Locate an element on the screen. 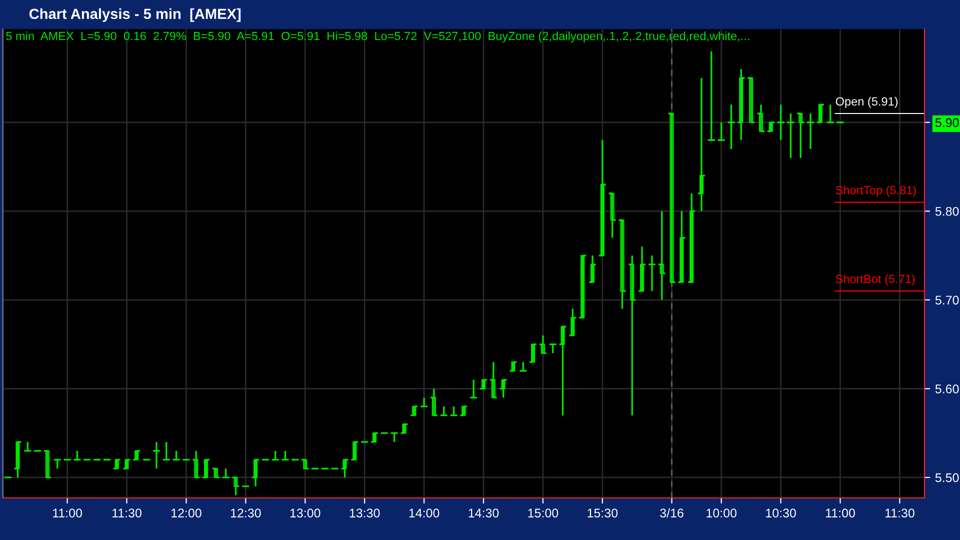 The width and height of the screenshot is (960, 540). x-tick-label: 14:00 is located at coordinates (424, 513).